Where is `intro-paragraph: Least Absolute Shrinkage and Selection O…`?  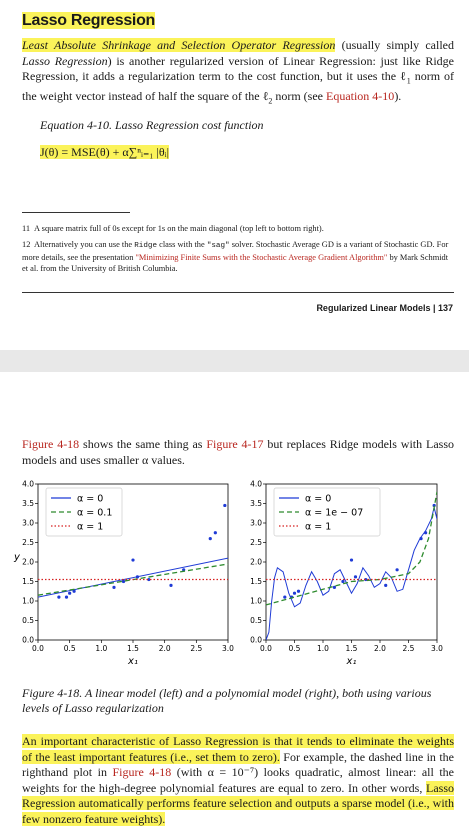
intro-paragraph: Least Absolute Shrinkage and Selection O… is located at coordinates (238, 72).